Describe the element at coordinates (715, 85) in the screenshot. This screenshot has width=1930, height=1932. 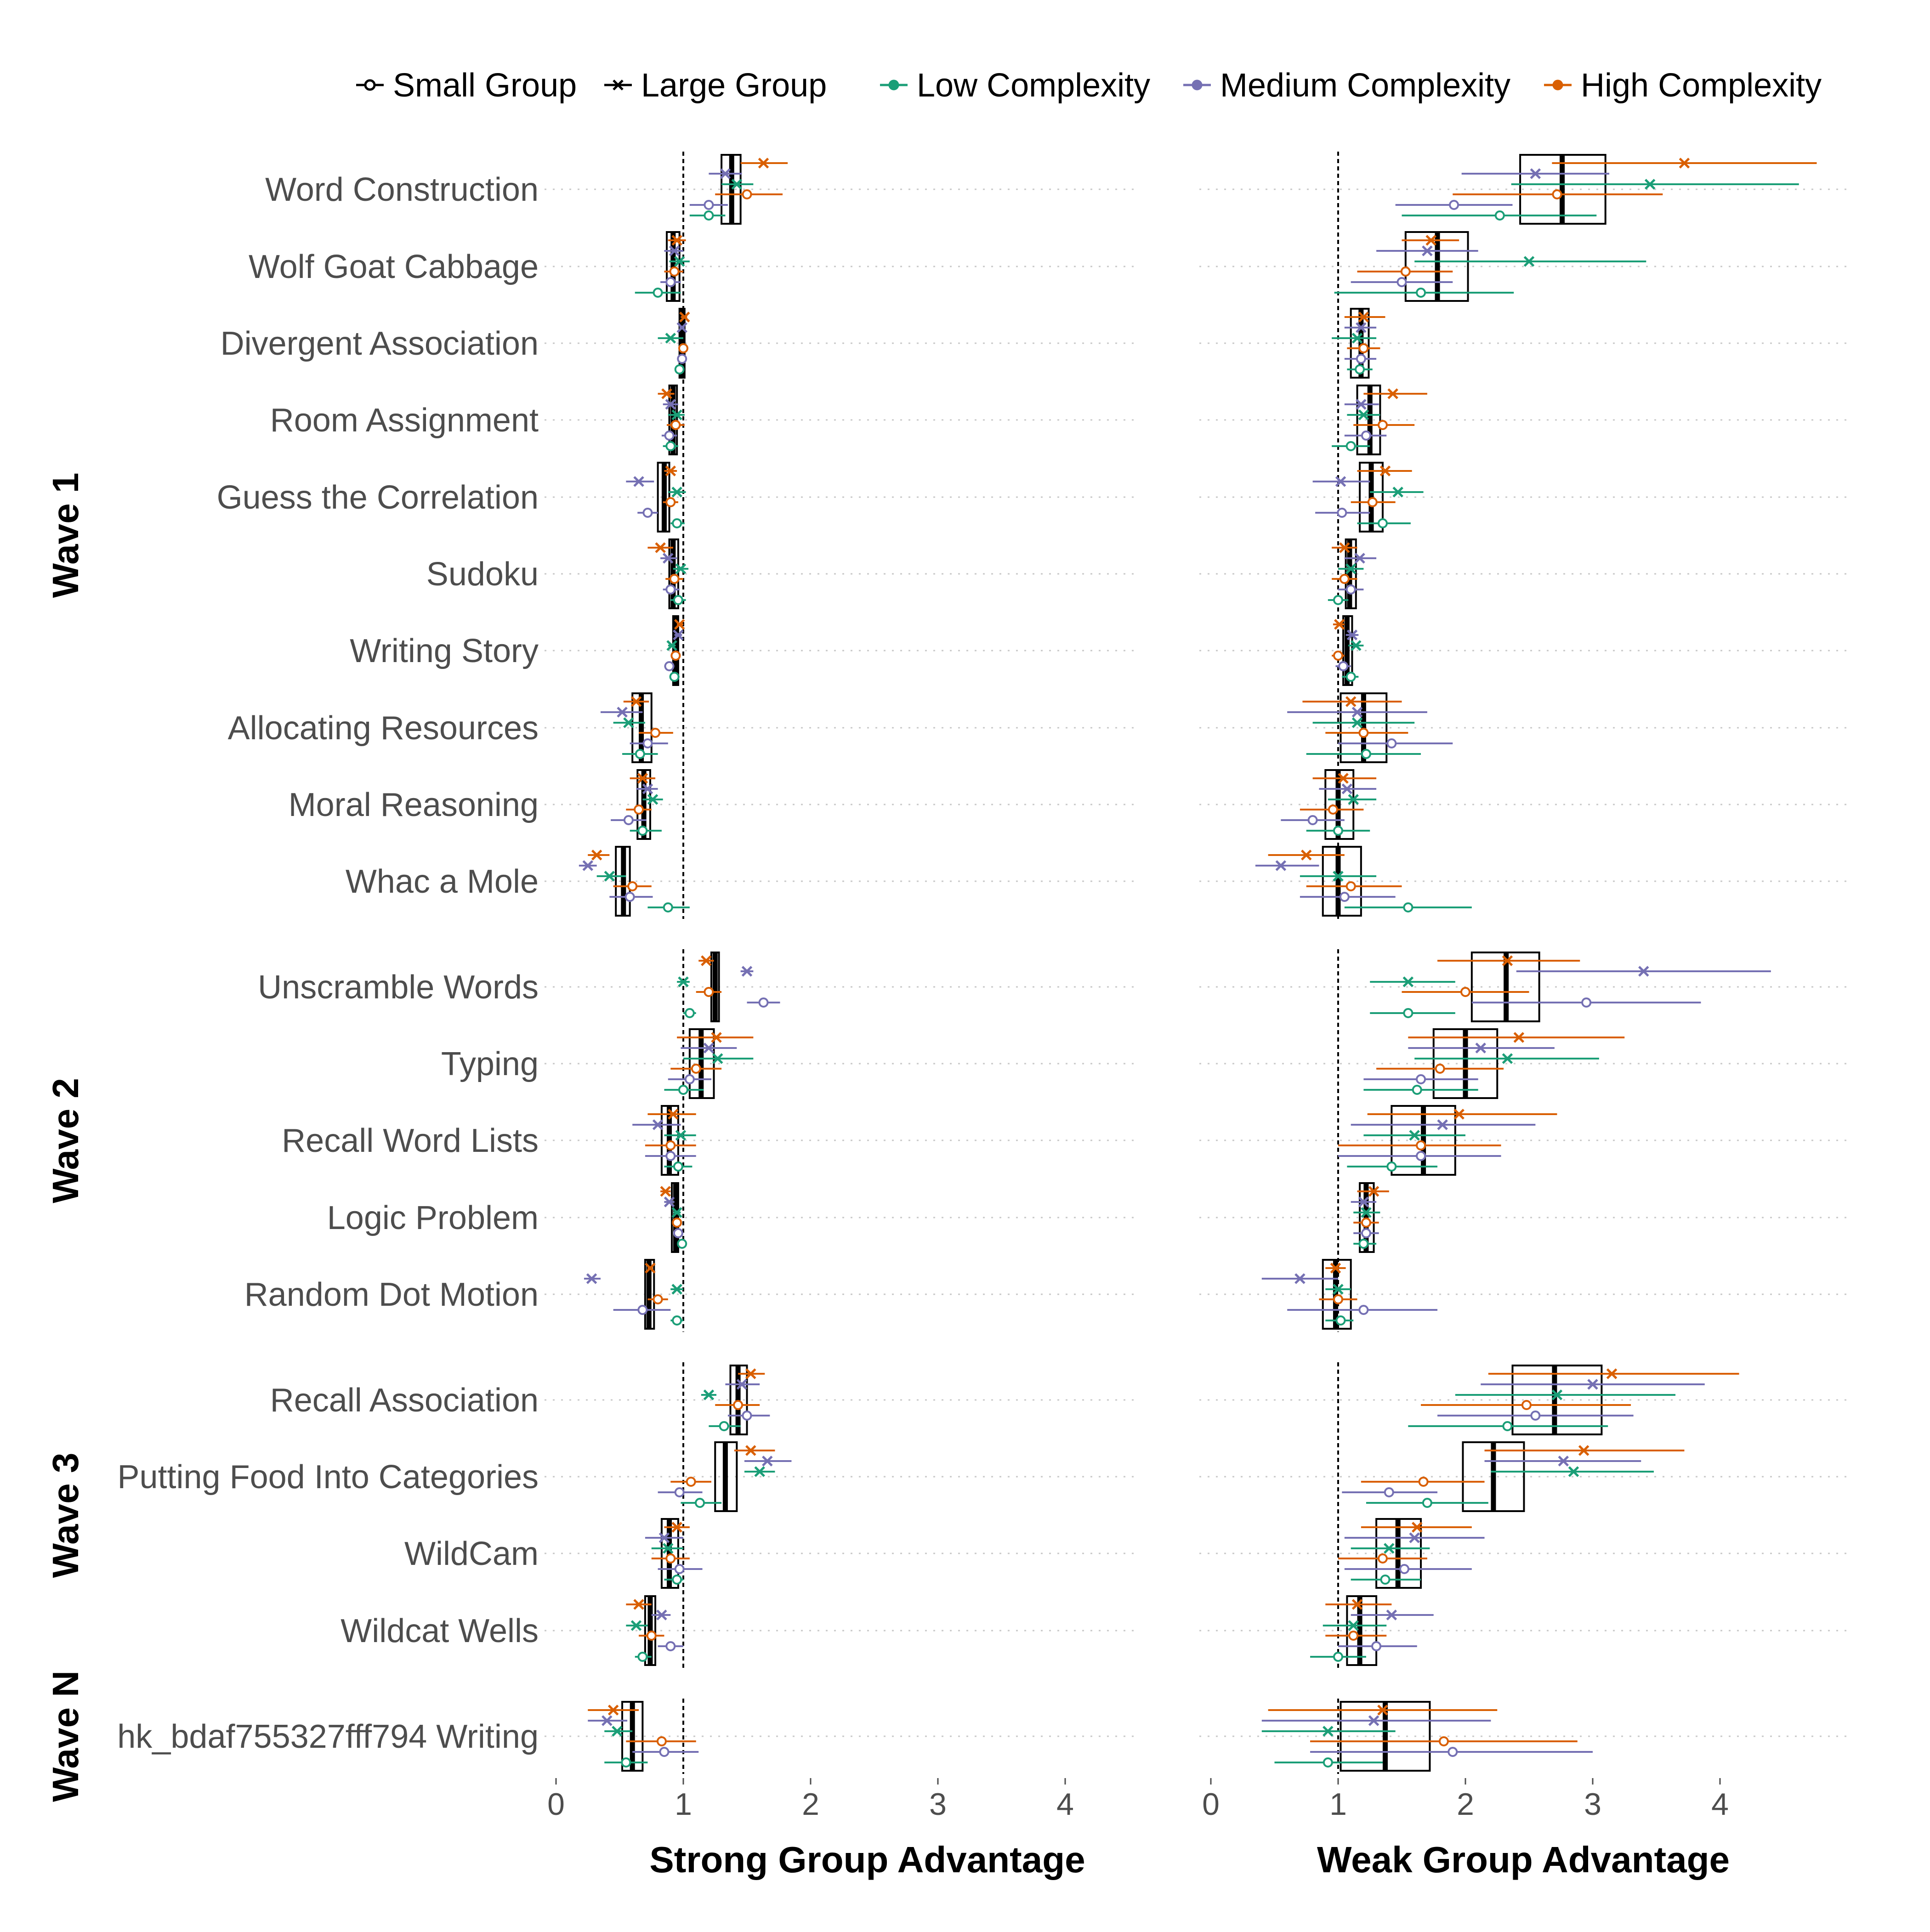
I see `legend-item-large-group: Large Group` at that location.